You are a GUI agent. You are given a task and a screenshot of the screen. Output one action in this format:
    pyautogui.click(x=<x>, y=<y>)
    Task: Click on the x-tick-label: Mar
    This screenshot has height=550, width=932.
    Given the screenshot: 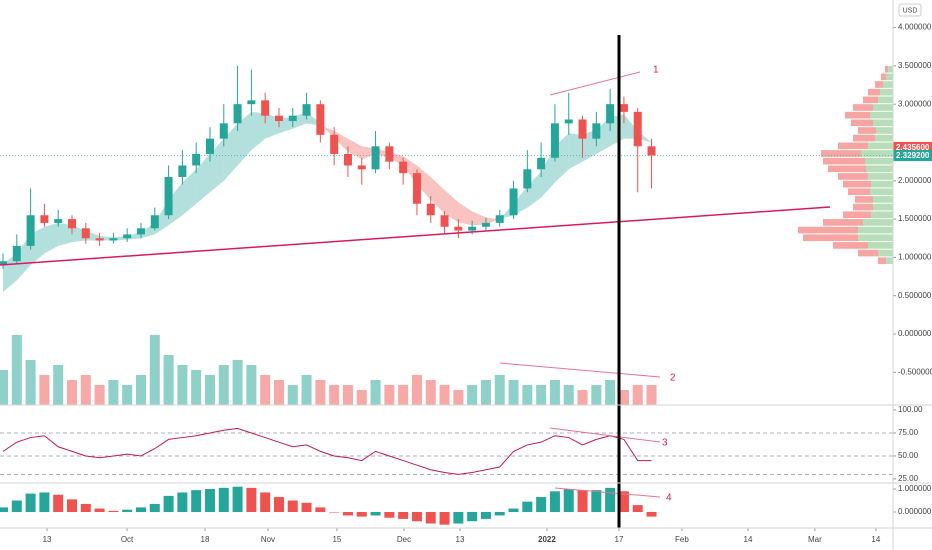 What is the action you would take?
    pyautogui.click(x=815, y=539)
    